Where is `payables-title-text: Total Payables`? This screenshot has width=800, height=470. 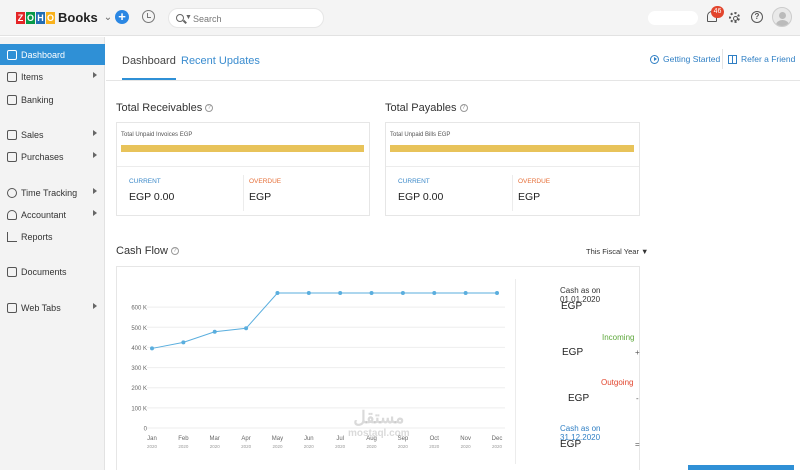
payables-title-text: Total Payables is located at coordinates (421, 108).